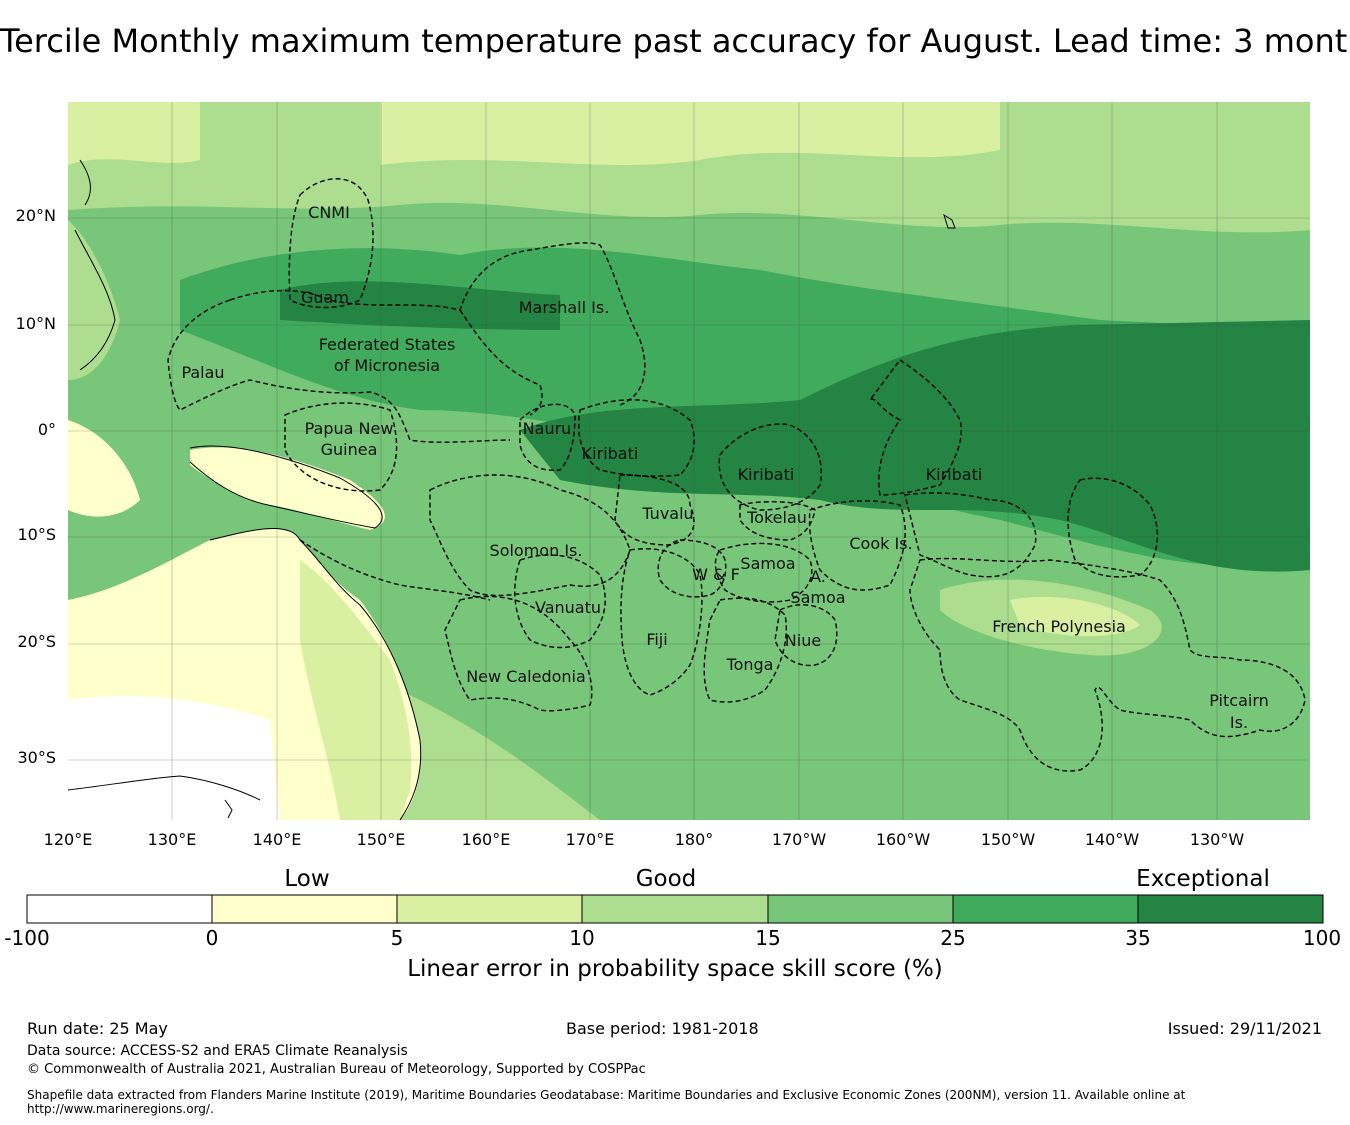 This screenshot has height=1125, width=1350. I want to click on label-guam: Guam, so click(325, 297).